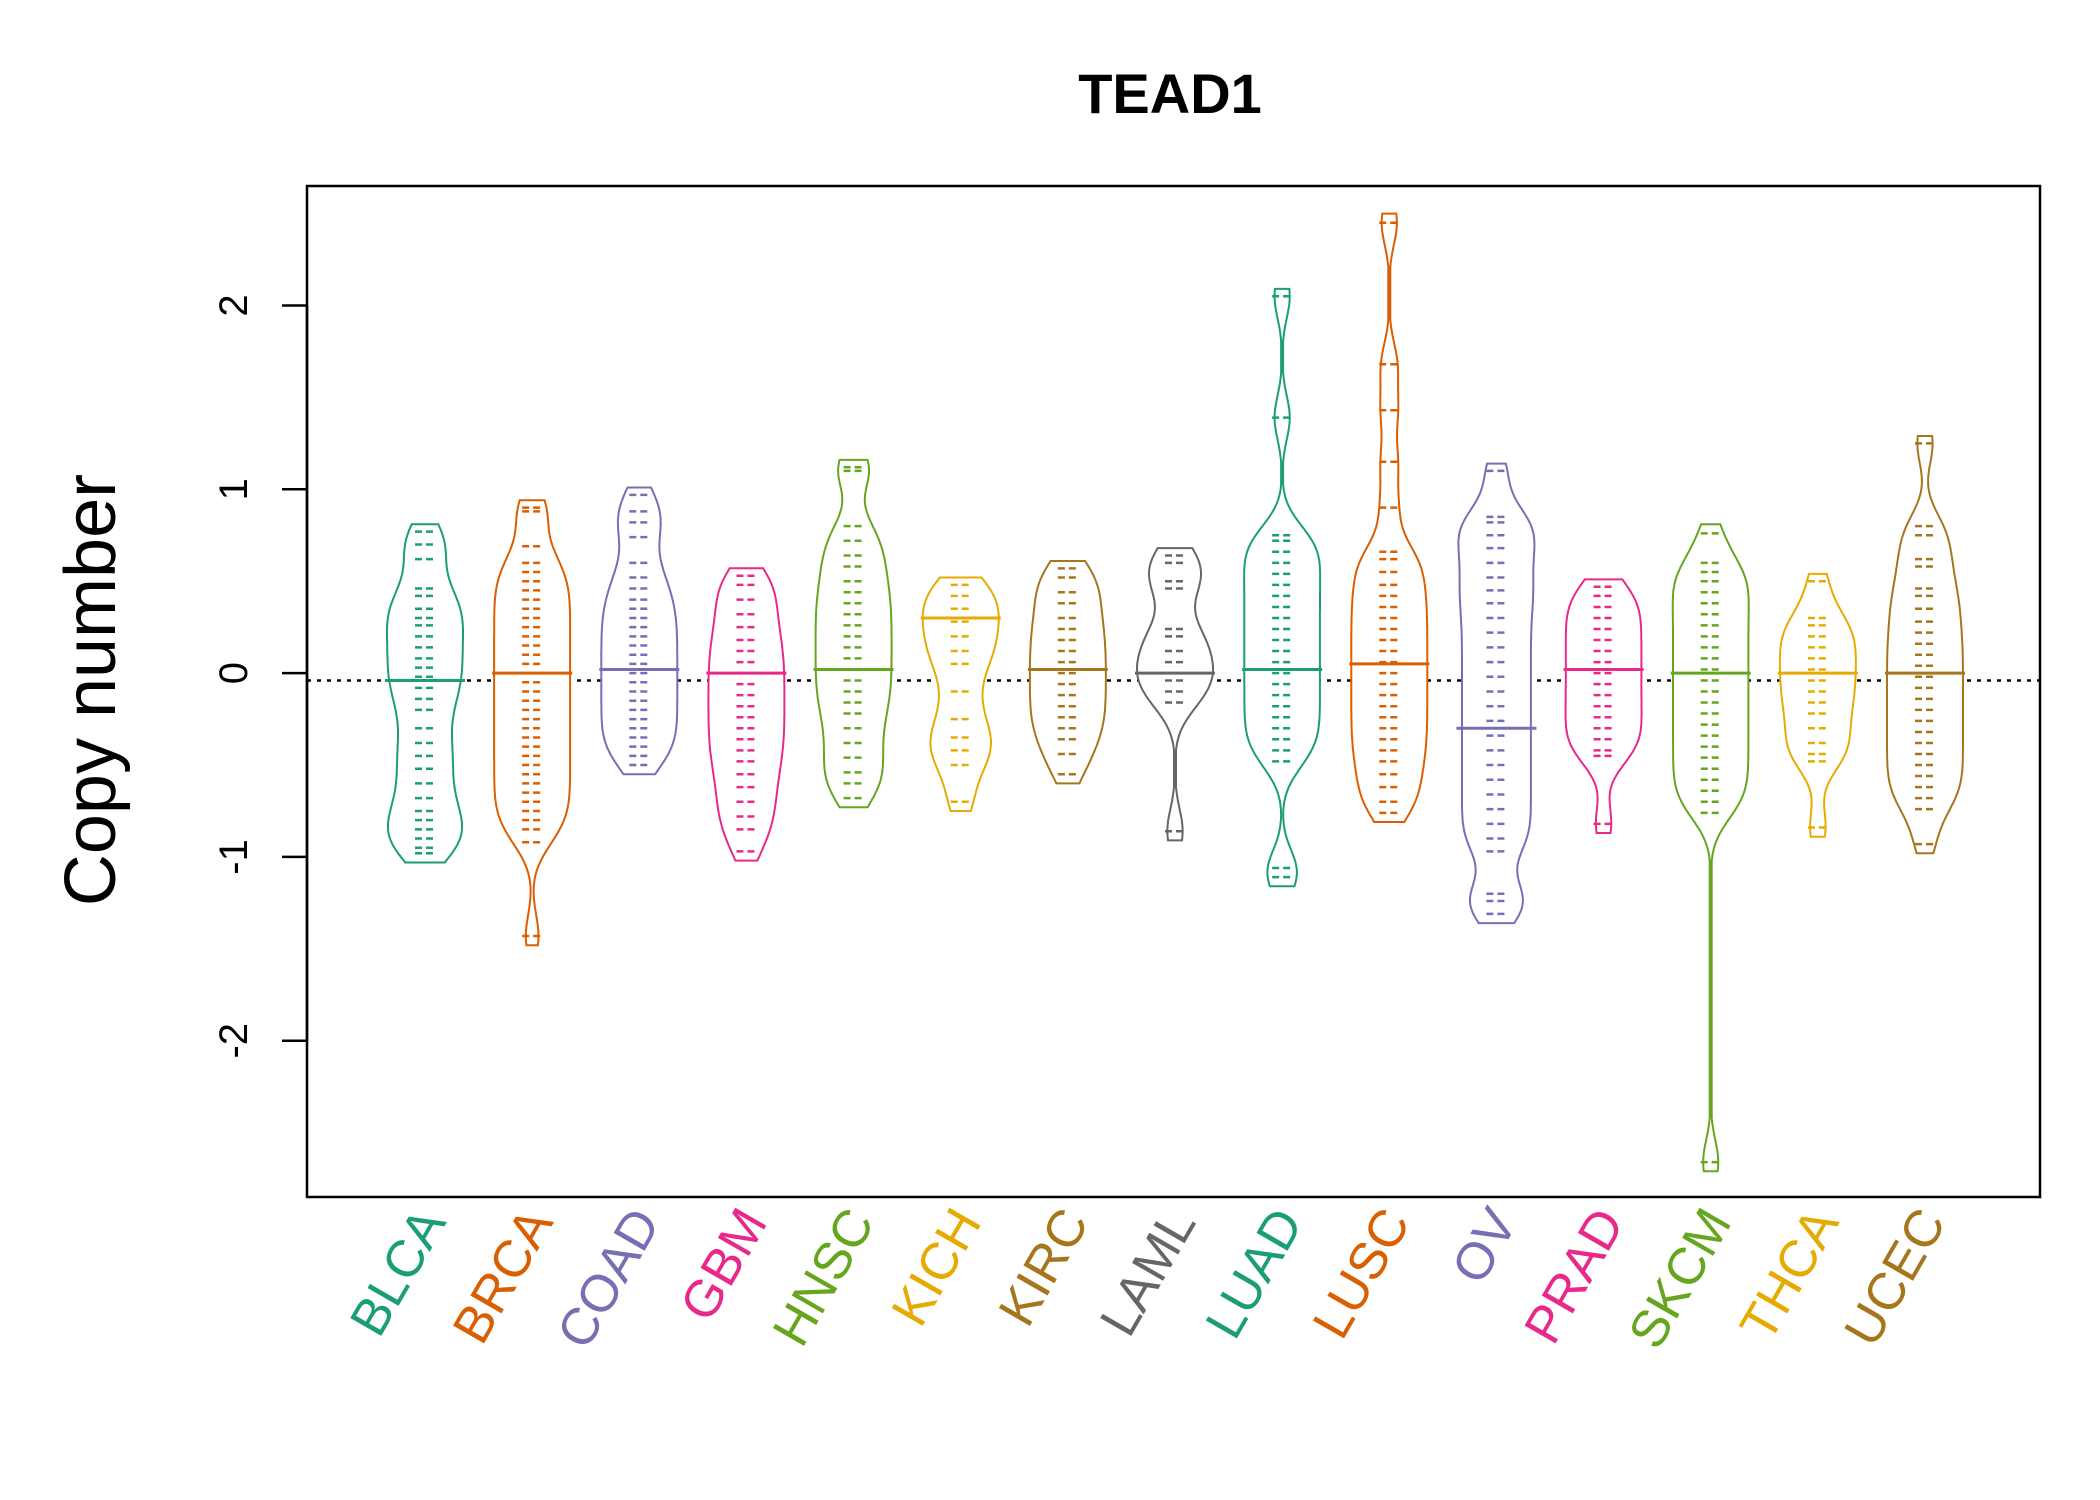  I want to click on bean-skcm, so click(1710, 848).